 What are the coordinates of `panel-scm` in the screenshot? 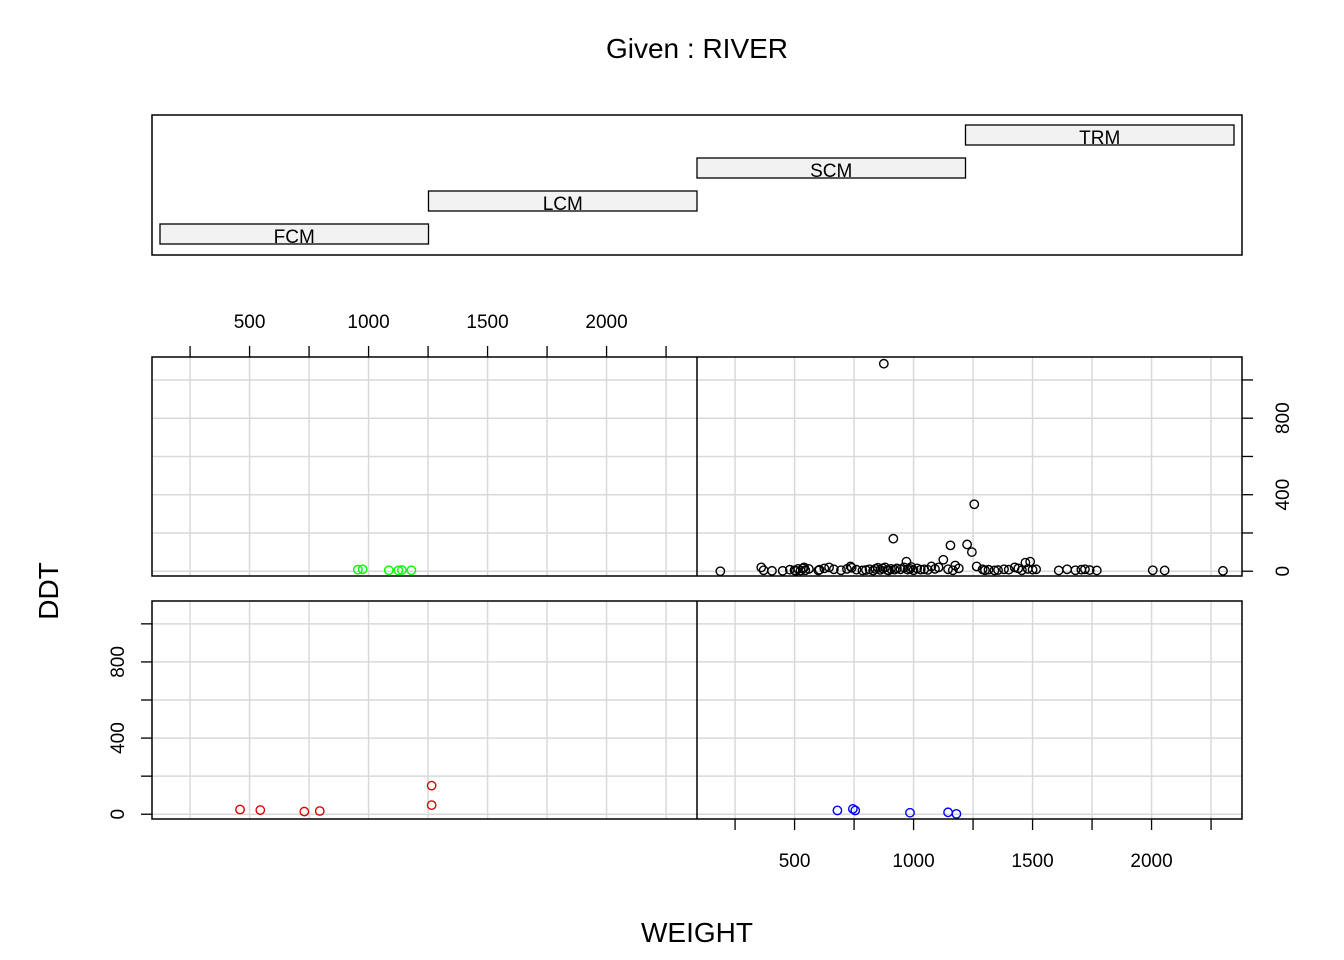 It's located at (969, 710).